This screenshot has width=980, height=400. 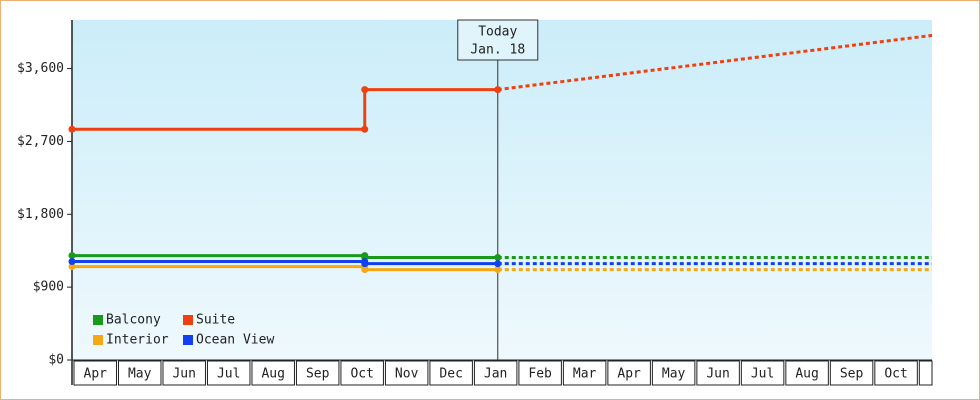 I want to click on legend-label: Balcony, so click(x=133, y=320).